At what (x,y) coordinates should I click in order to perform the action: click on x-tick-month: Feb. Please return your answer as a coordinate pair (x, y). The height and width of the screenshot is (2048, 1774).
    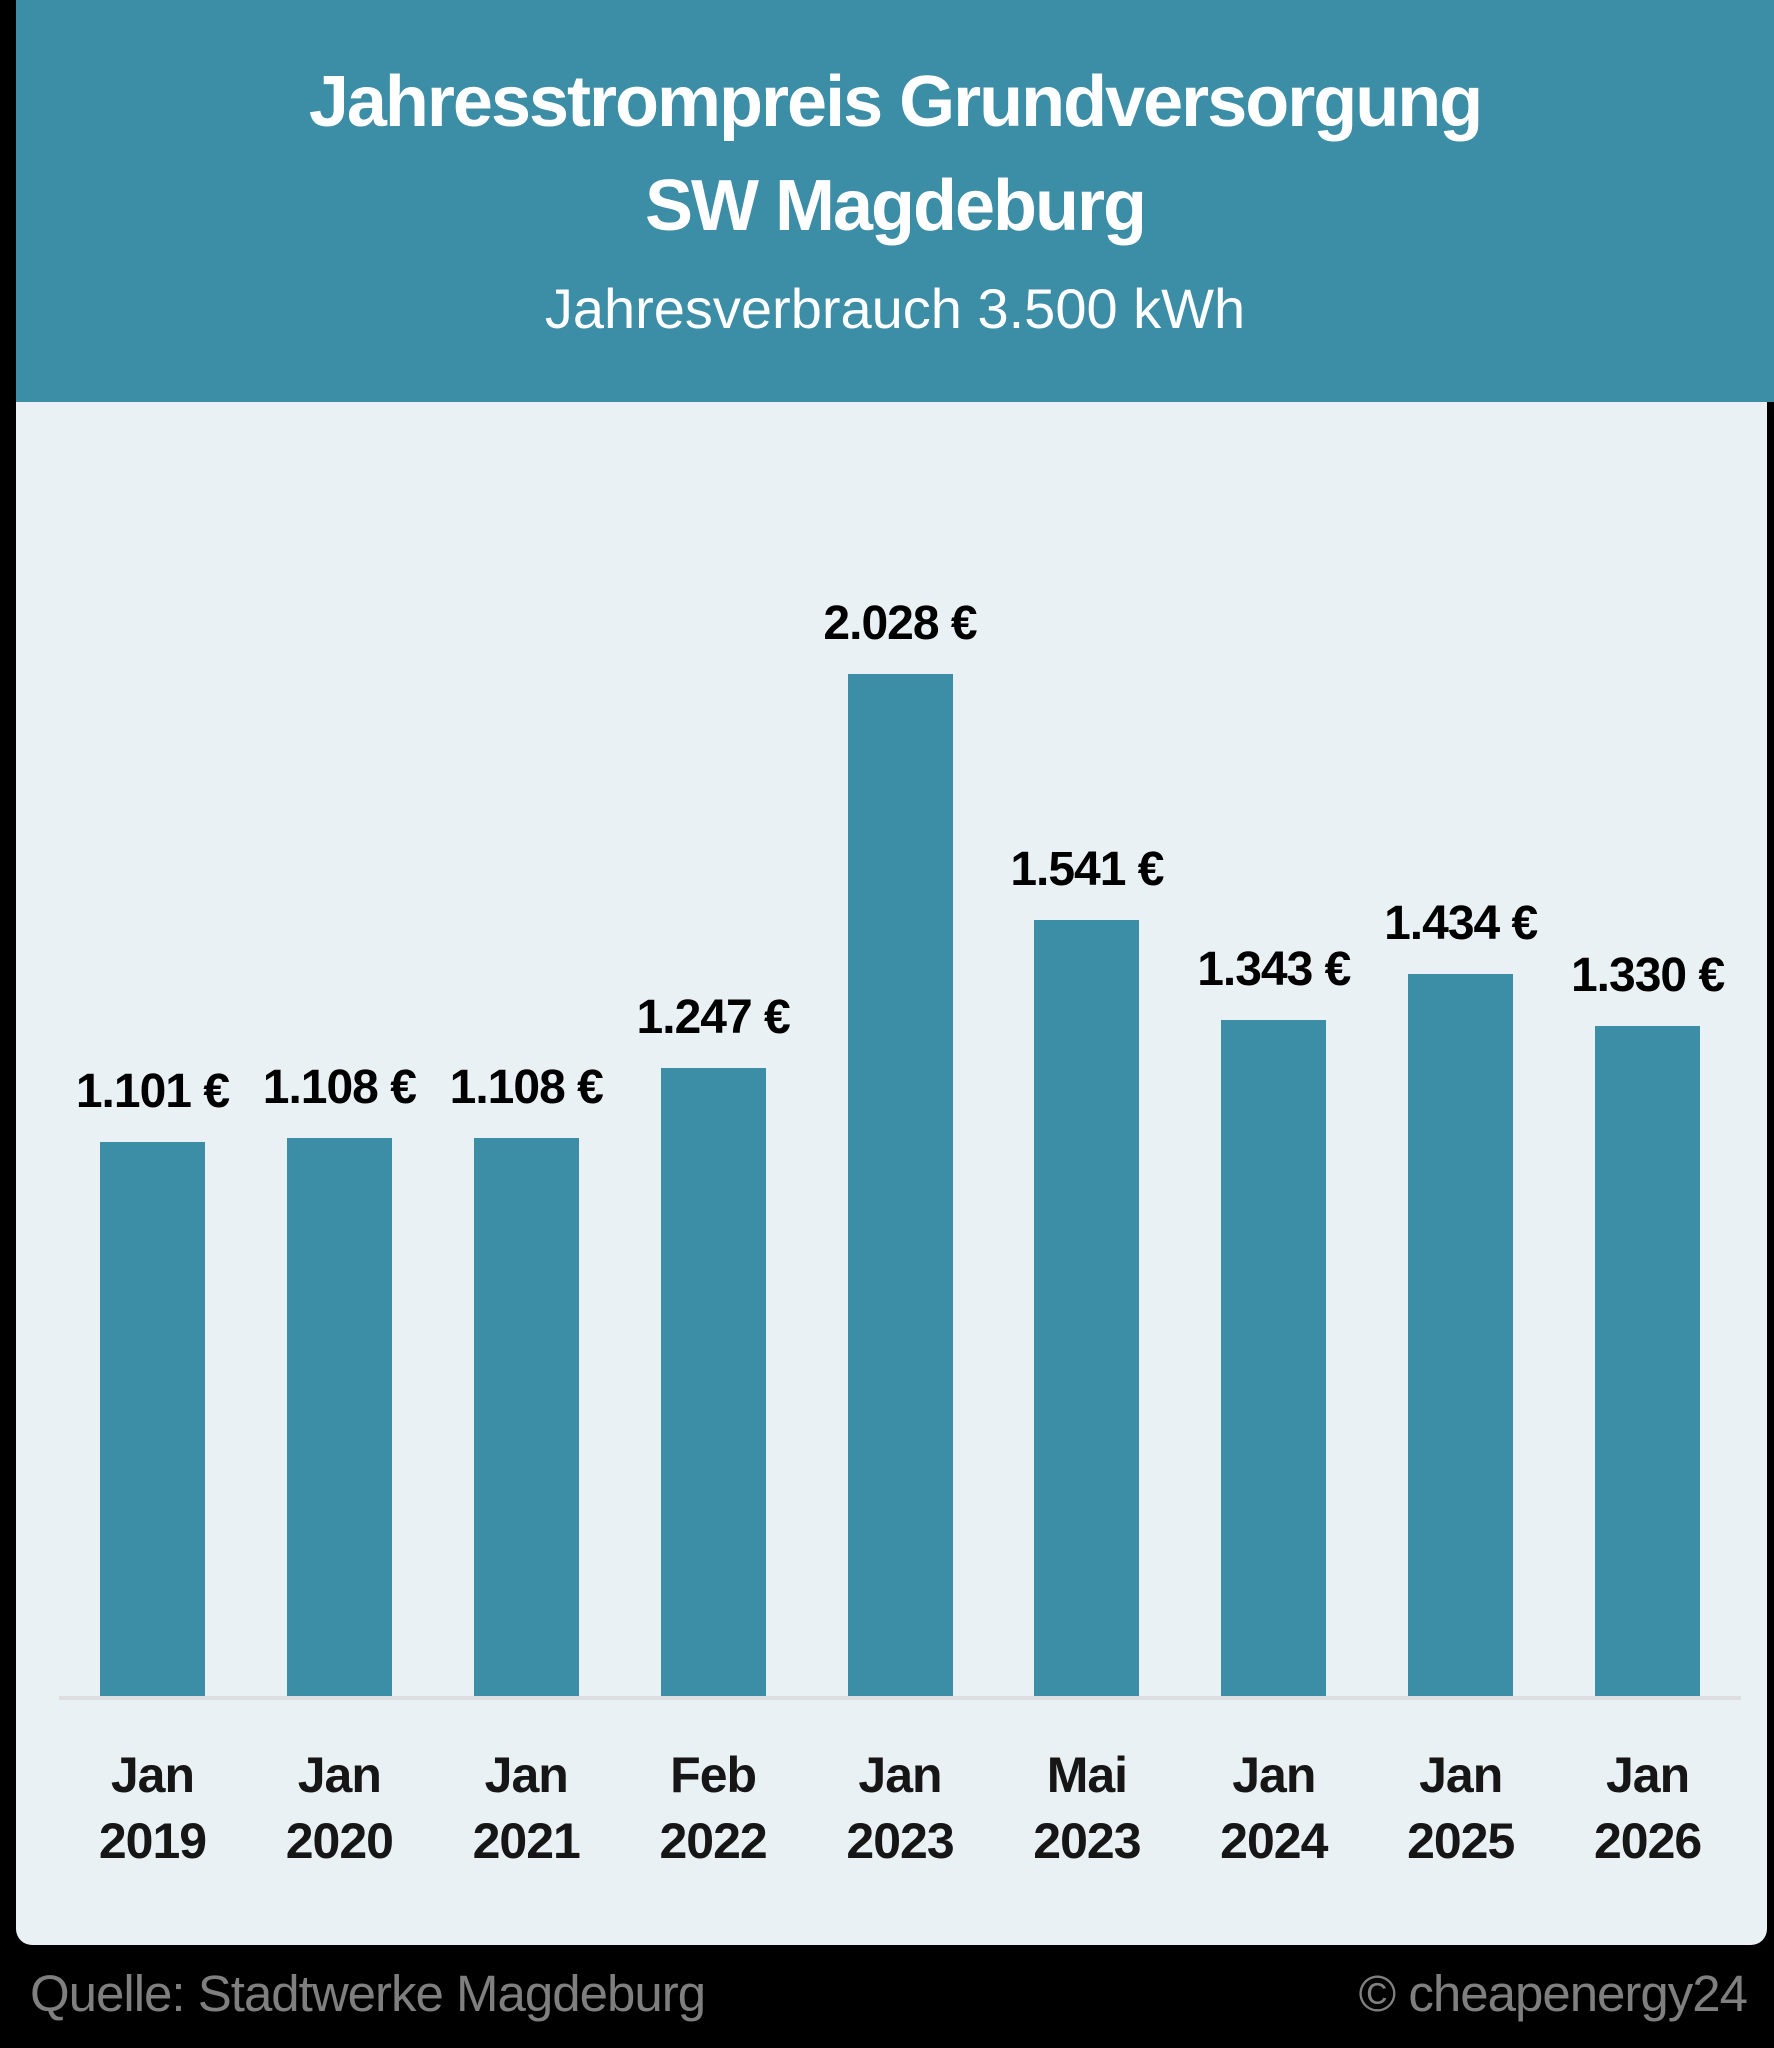
    Looking at the image, I should click on (713, 1775).